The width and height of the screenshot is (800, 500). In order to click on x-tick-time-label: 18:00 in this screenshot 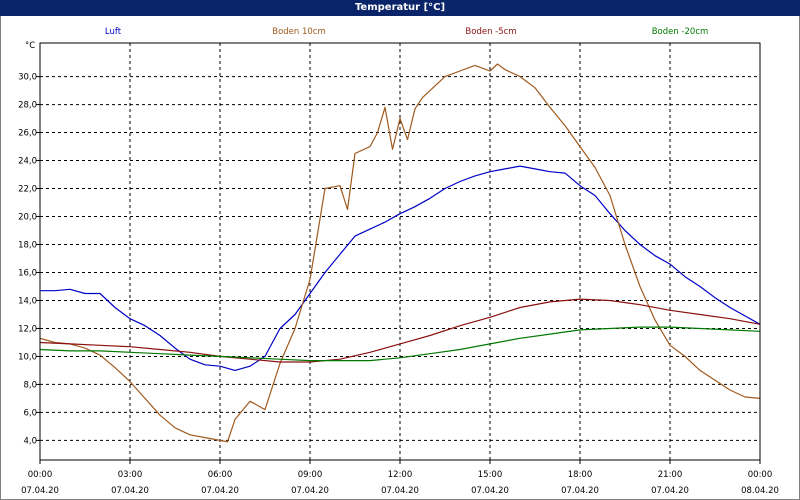, I will do `click(580, 475)`.